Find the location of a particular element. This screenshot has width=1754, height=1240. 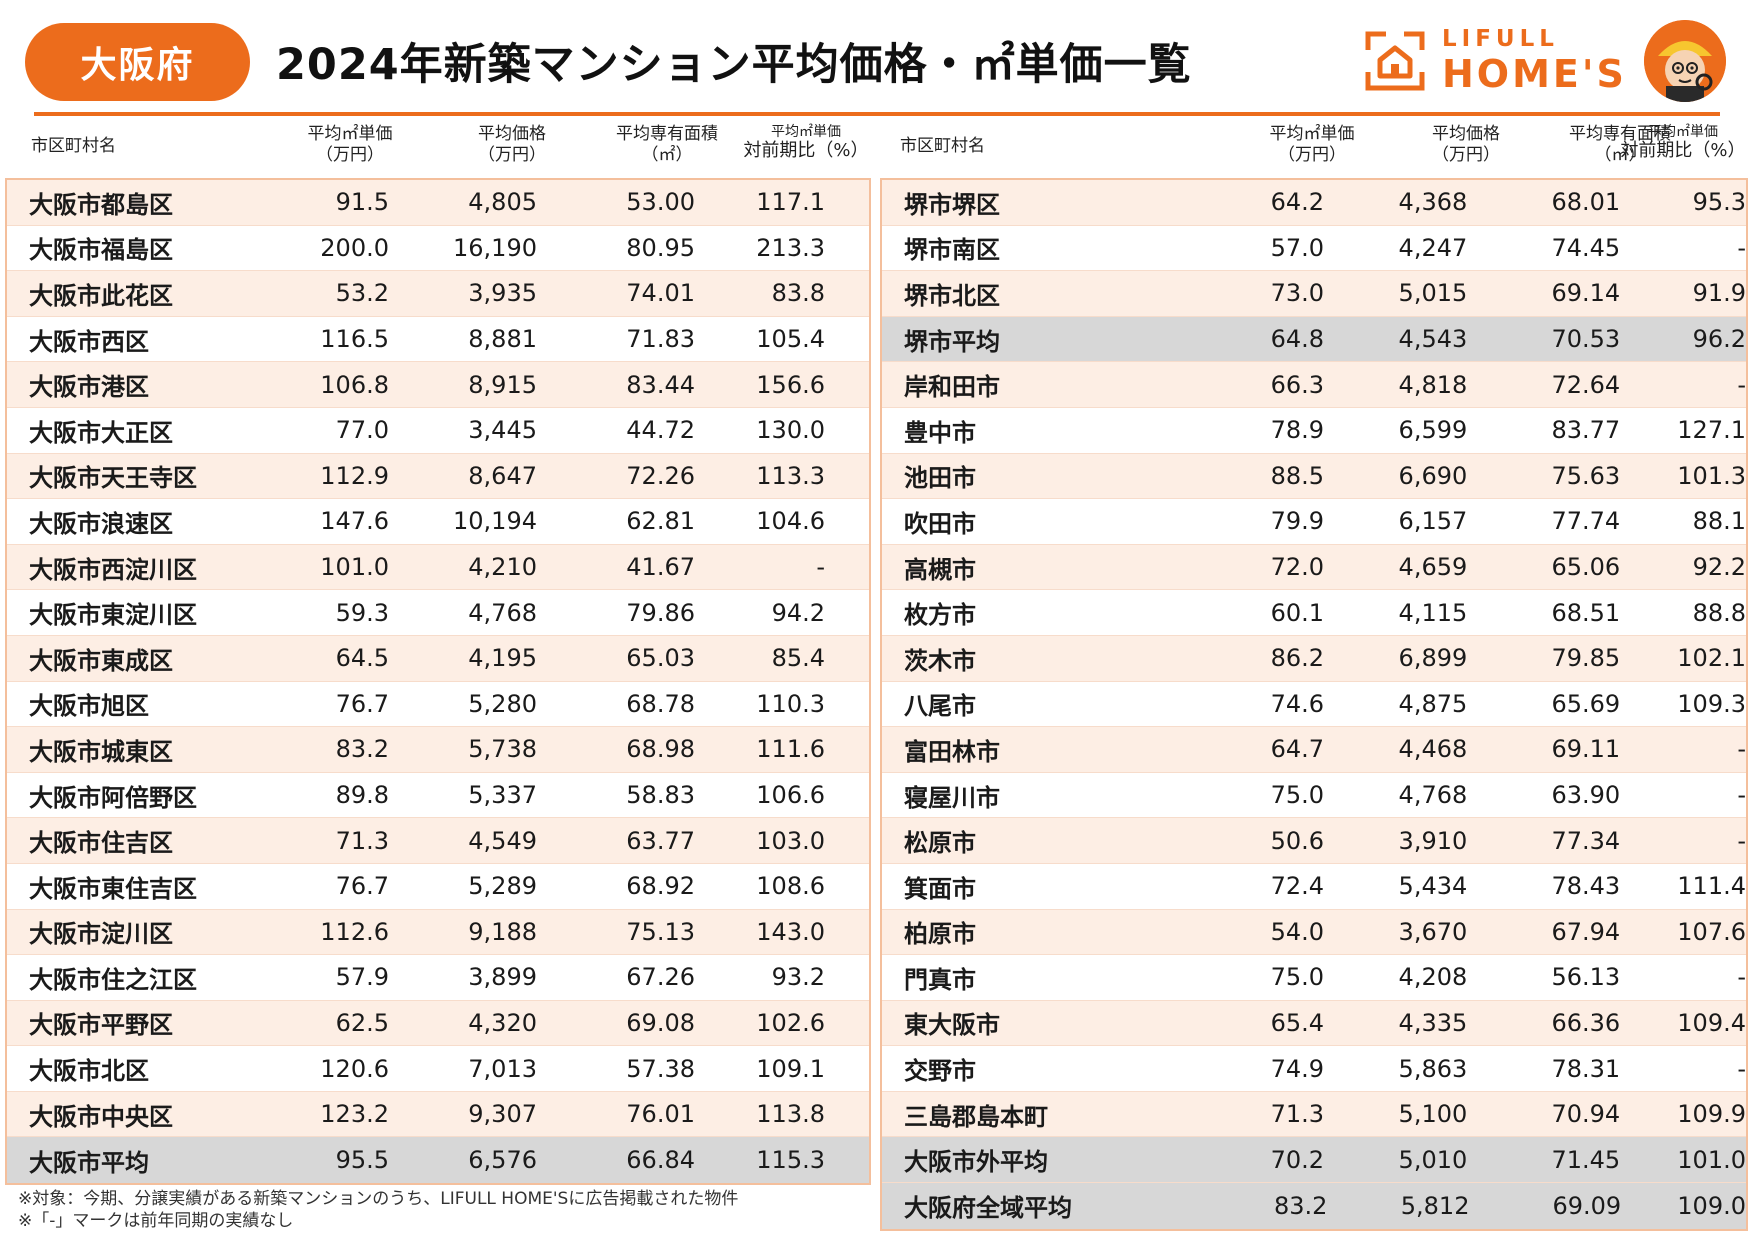

table-row: 大阪市住之江区 57.9 3,899 67.26 93.2 is located at coordinates (438, 978).